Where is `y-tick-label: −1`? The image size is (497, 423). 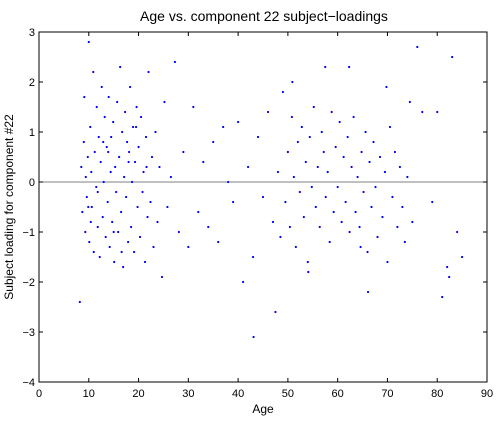 y-tick-label: −1 is located at coordinates (28, 233).